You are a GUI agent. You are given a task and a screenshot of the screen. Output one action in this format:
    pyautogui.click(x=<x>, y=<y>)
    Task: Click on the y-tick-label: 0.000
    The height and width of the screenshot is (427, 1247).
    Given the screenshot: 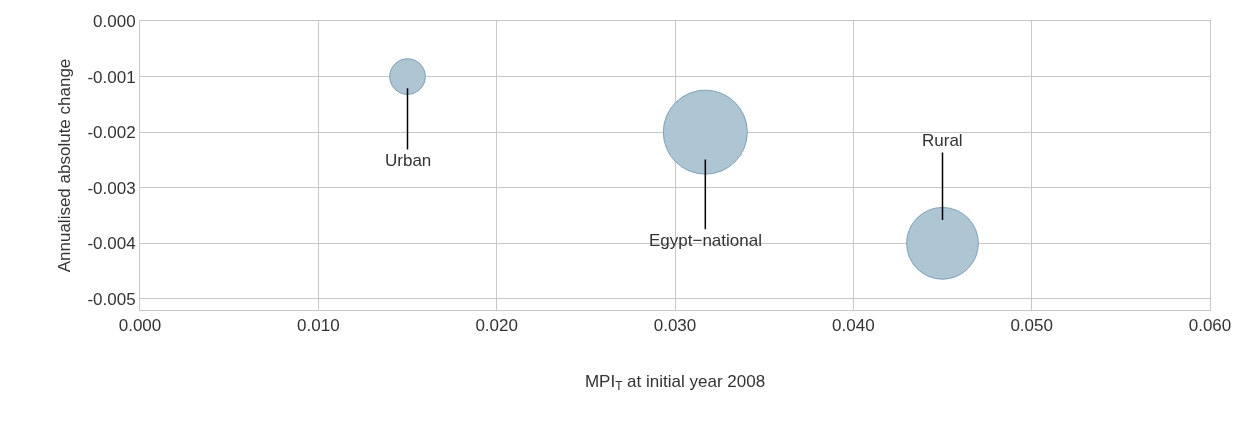 What is the action you would take?
    pyautogui.click(x=114, y=21)
    